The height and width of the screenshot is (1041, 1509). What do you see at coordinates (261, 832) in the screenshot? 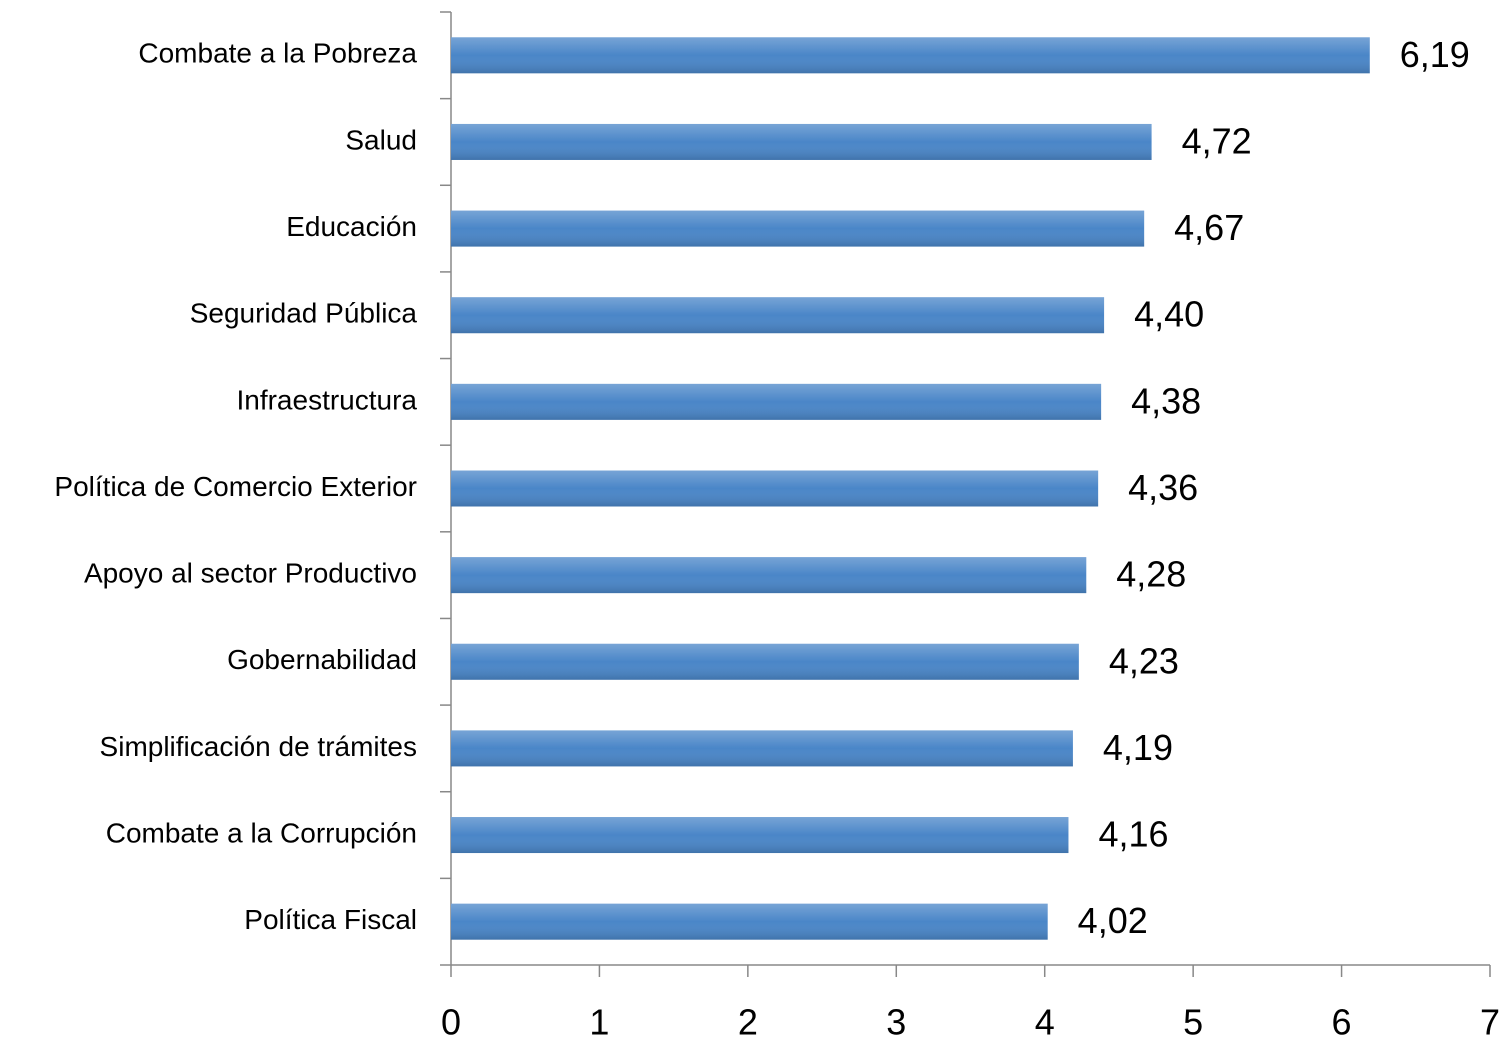
I see `category-label: Combate a la Corrupción` at bounding box center [261, 832].